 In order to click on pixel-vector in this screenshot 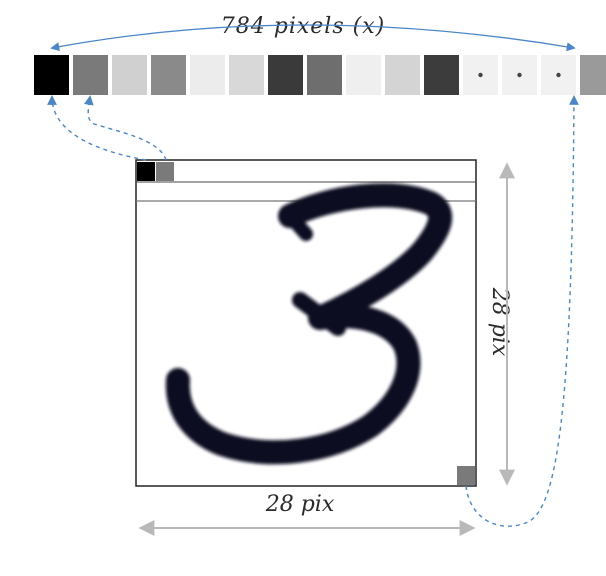, I will do `click(320, 75)`.